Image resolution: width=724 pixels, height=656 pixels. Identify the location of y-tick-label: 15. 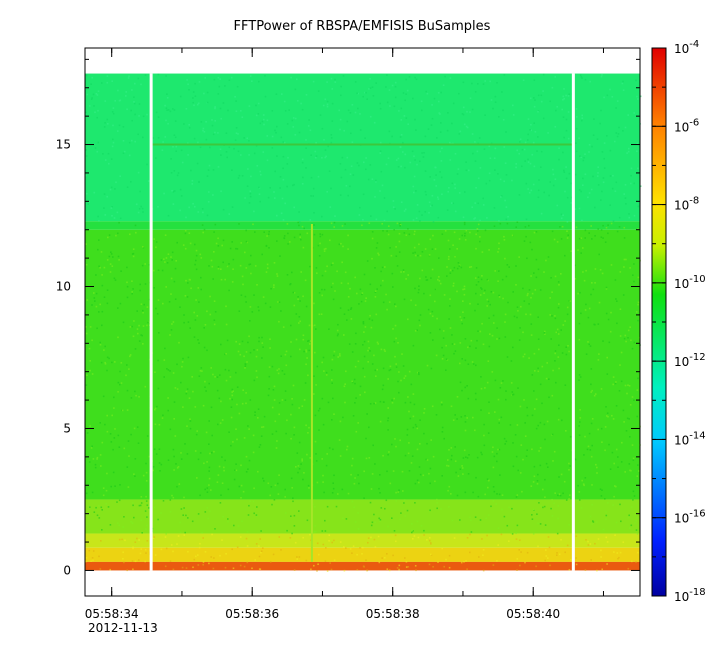
(63, 145).